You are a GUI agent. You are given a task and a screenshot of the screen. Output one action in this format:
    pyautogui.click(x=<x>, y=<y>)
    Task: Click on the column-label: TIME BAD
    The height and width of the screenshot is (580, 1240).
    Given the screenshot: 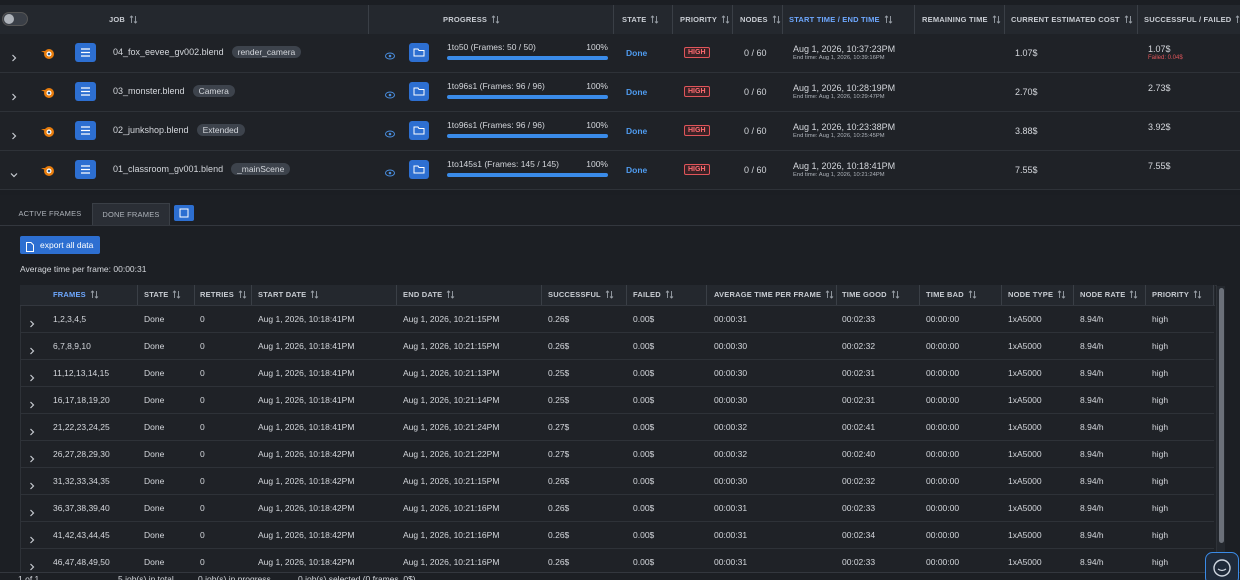 What is the action you would take?
    pyautogui.click(x=945, y=294)
    